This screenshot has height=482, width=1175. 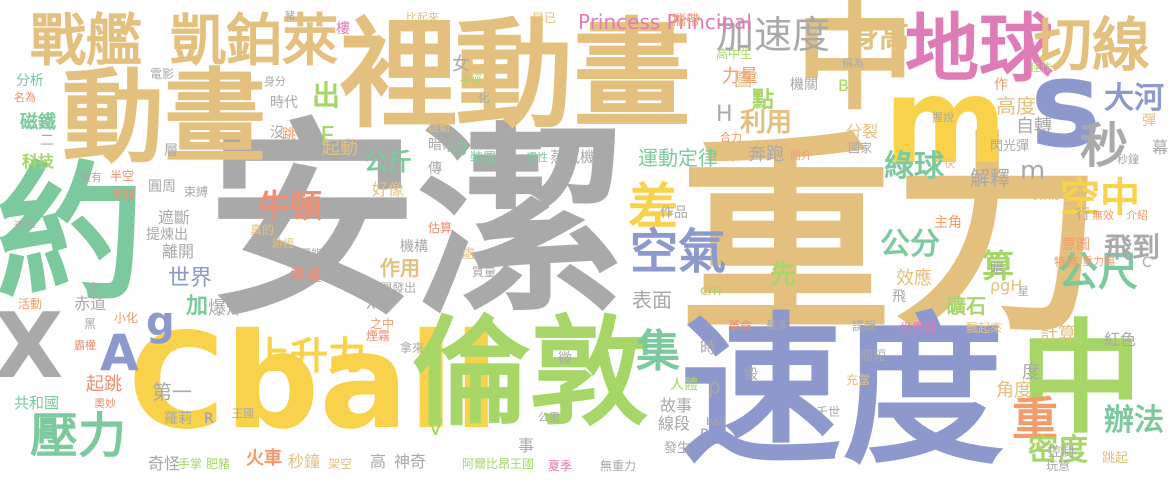 I want to click on word-qiexian: 切線, so click(x=1092, y=45).